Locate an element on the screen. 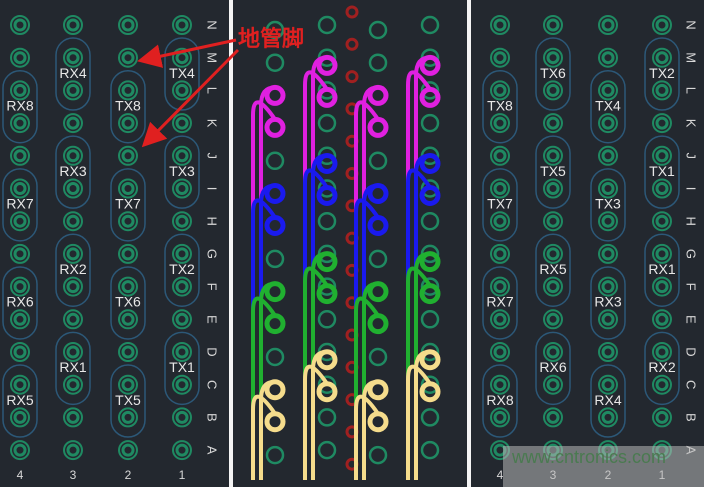 The image size is (704, 487). row-letter: F is located at coordinates (212, 287).